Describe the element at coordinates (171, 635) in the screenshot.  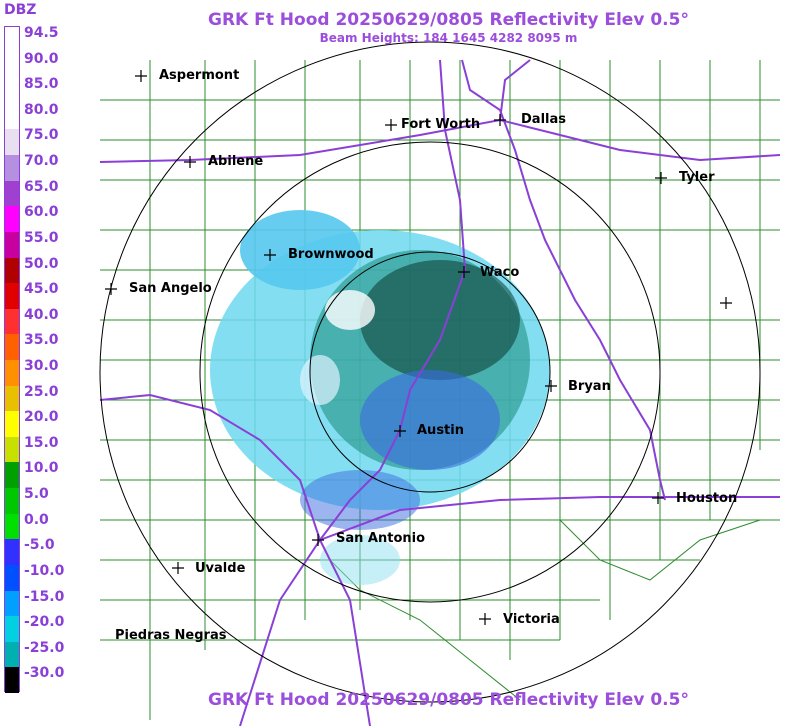
I see `city-label-piedras-negras: Piedras Negras` at that location.